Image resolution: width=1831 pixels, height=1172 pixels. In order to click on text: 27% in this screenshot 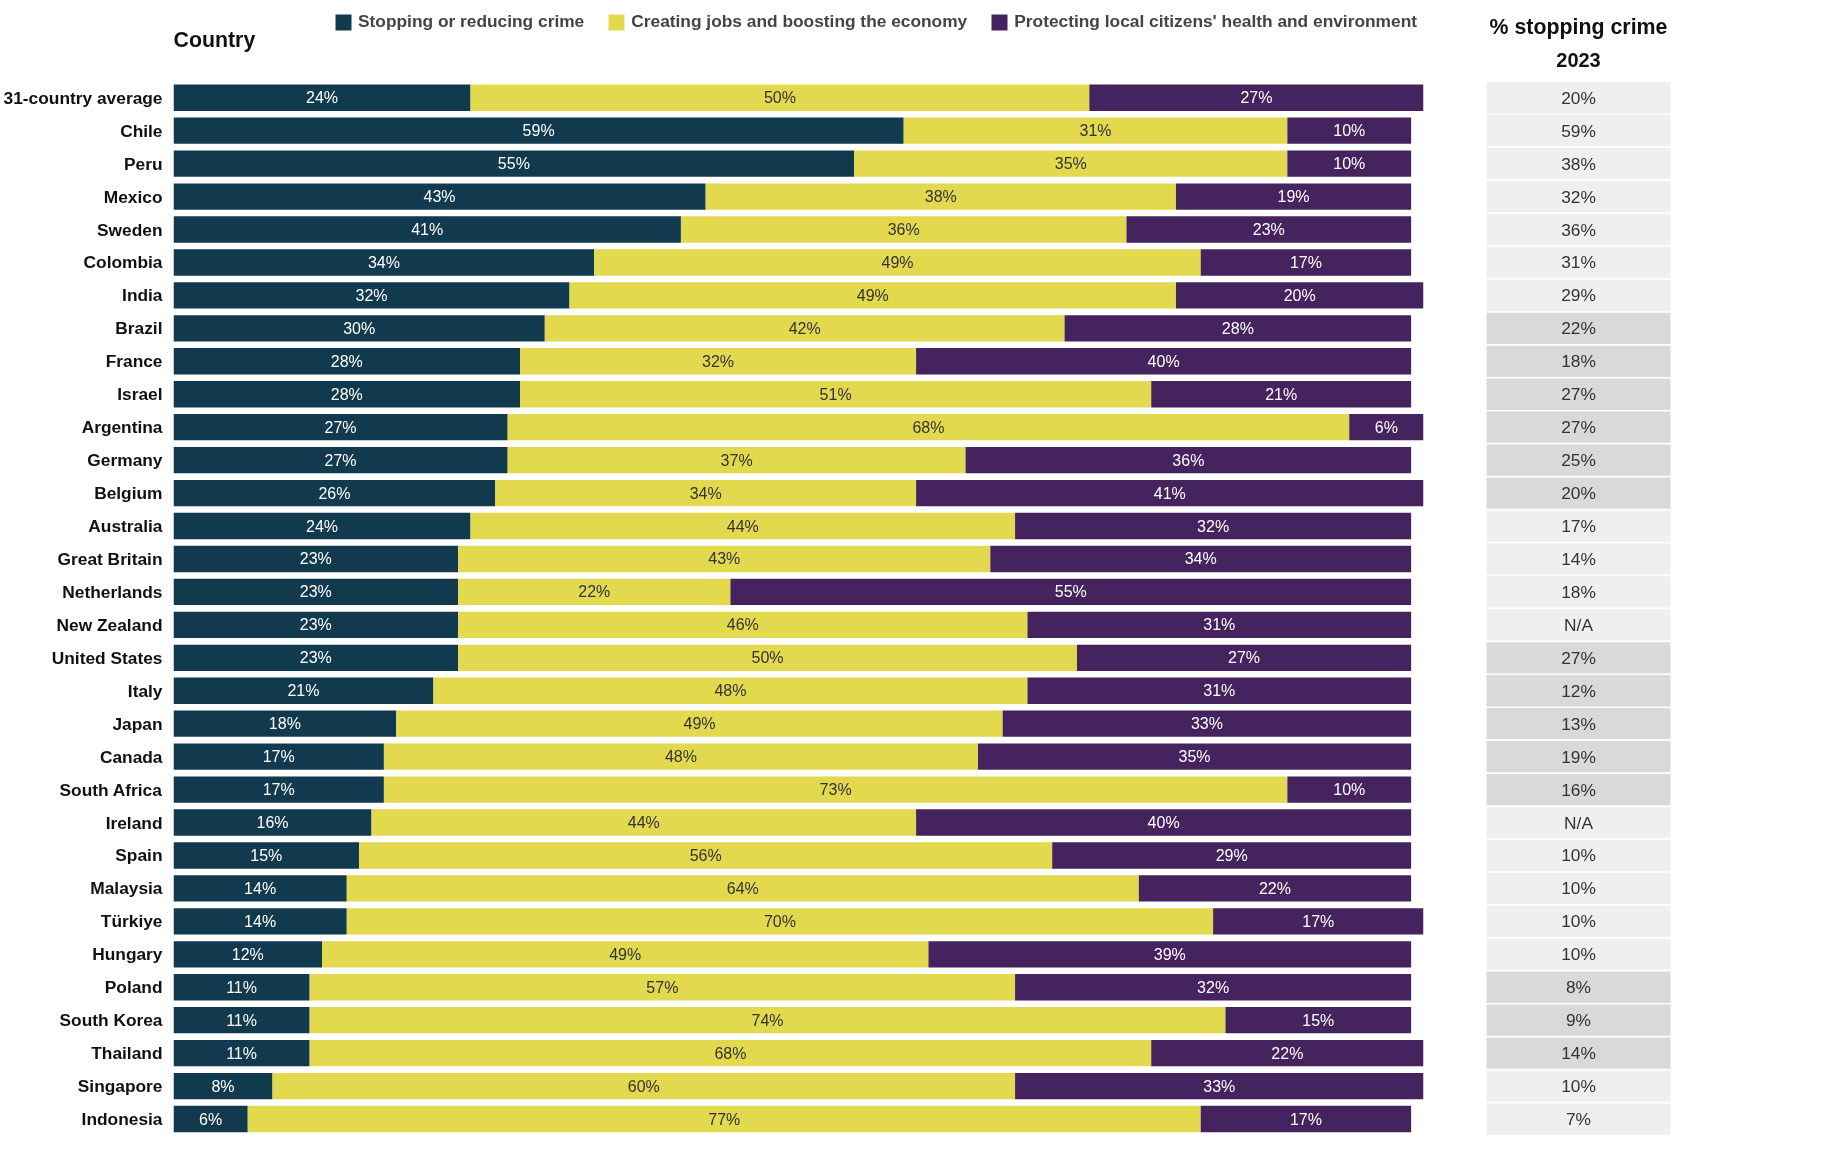, I will do `click(1578, 394)`.